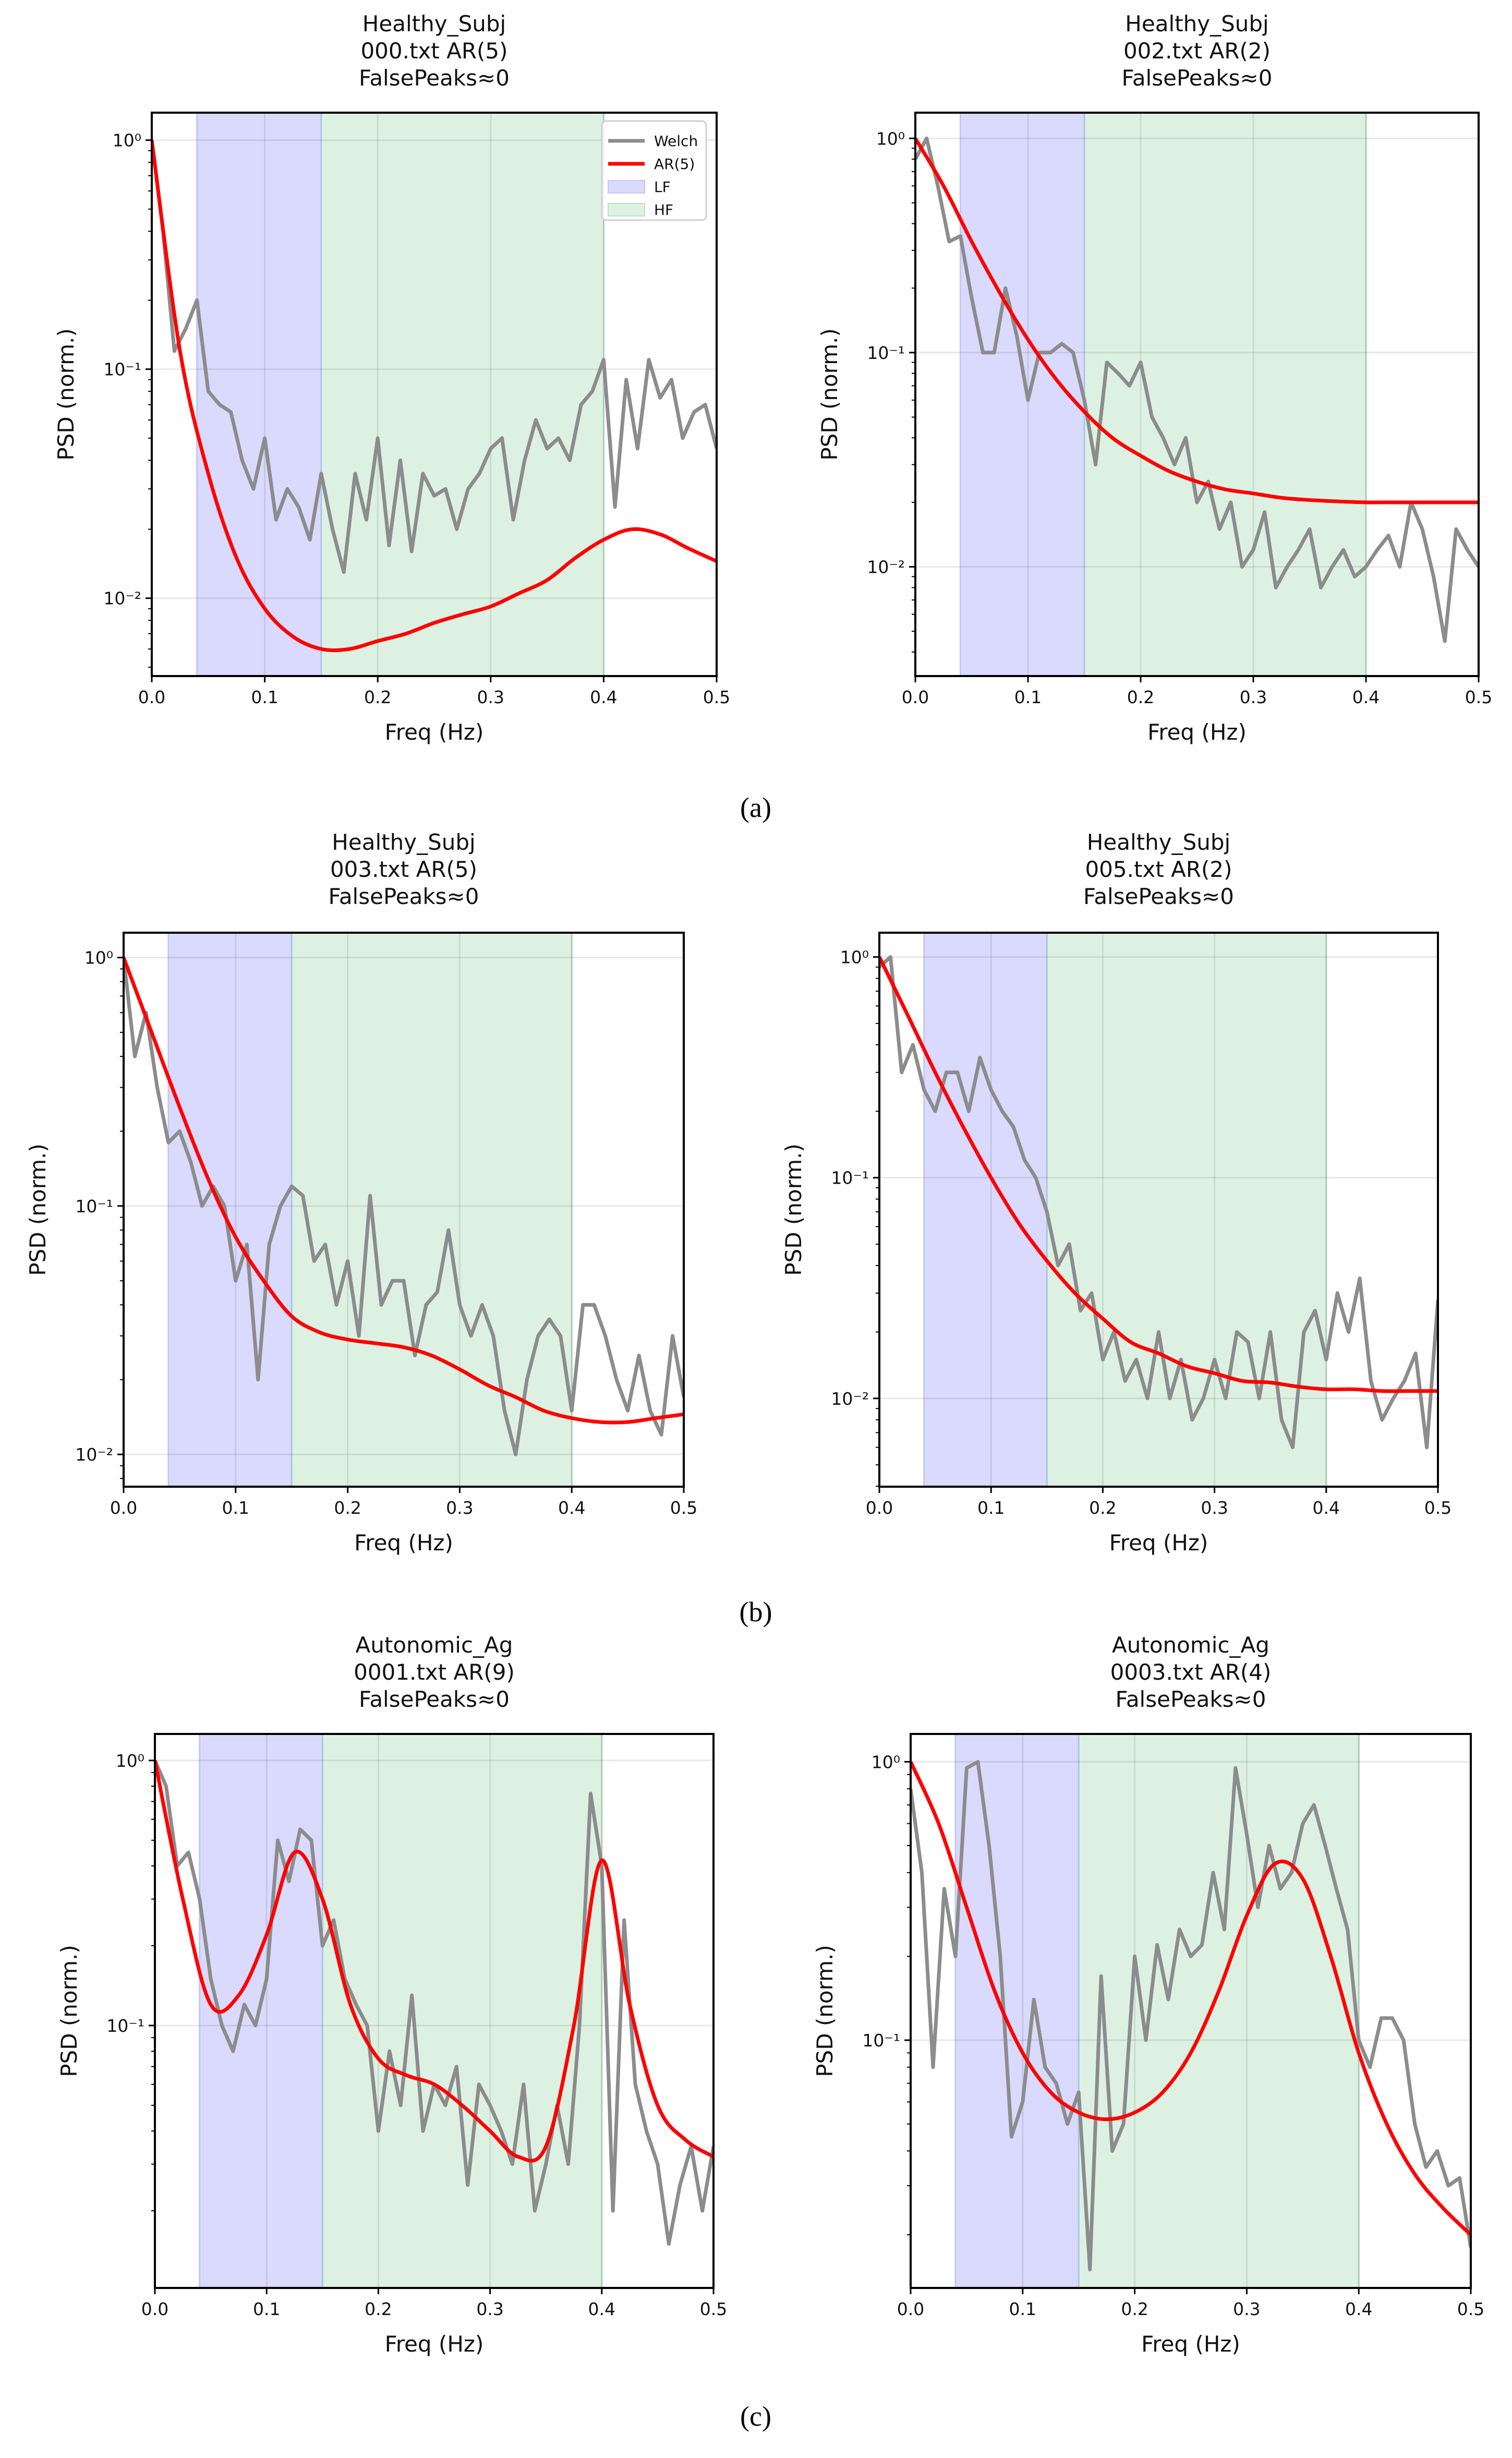 The width and height of the screenshot is (1512, 2458). I want to click on panel-caption: (a), so click(755, 807).